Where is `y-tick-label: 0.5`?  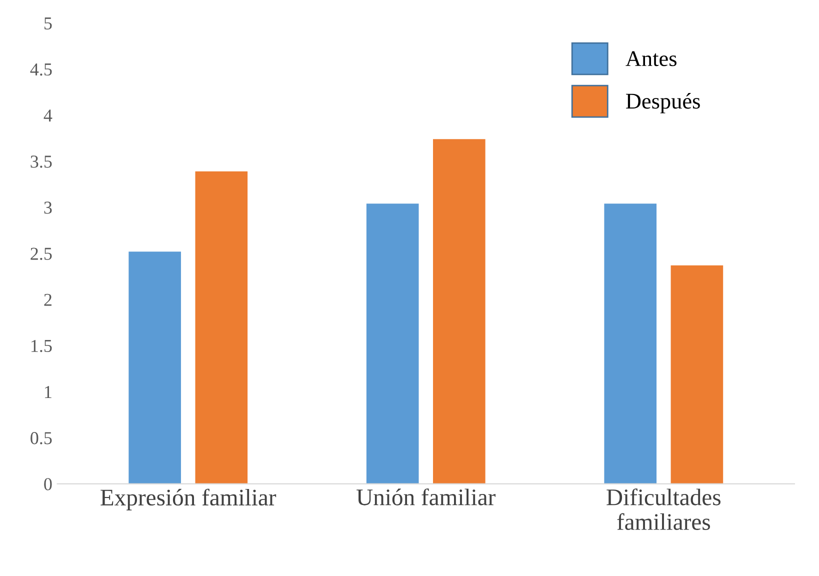 y-tick-label: 0.5 is located at coordinates (41, 438).